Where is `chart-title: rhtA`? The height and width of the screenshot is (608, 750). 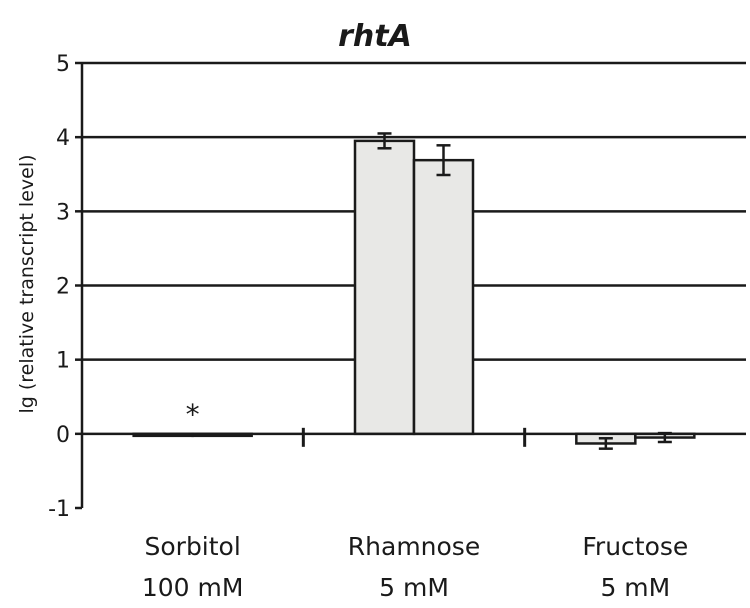
chart-title: rhtA is located at coordinates (375, 36).